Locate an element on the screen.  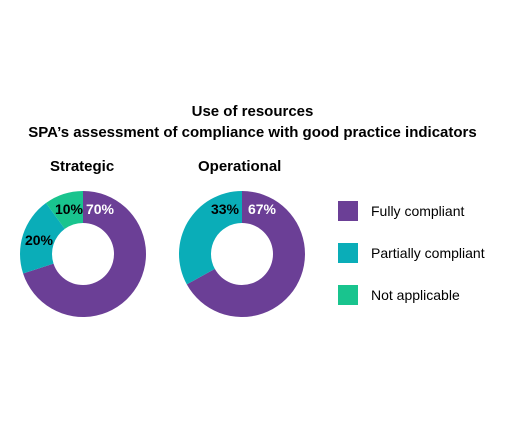
legend-label-not-applicable: Not applicable is located at coordinates (415, 295).